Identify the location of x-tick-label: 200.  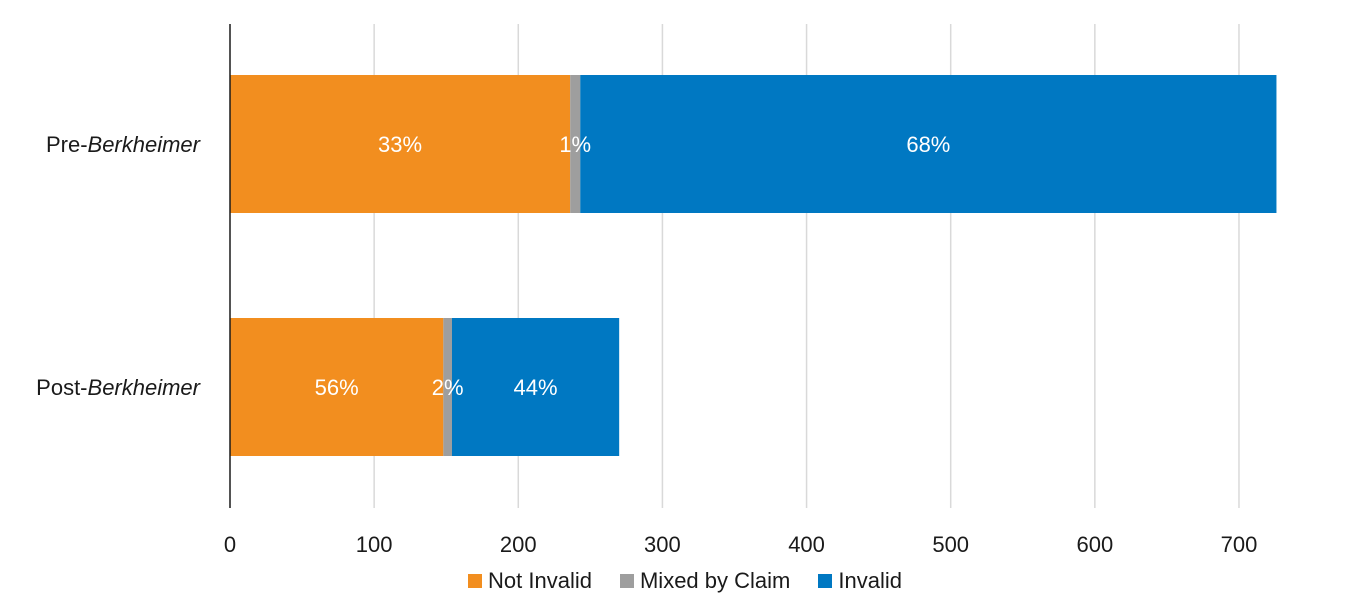
(518, 544).